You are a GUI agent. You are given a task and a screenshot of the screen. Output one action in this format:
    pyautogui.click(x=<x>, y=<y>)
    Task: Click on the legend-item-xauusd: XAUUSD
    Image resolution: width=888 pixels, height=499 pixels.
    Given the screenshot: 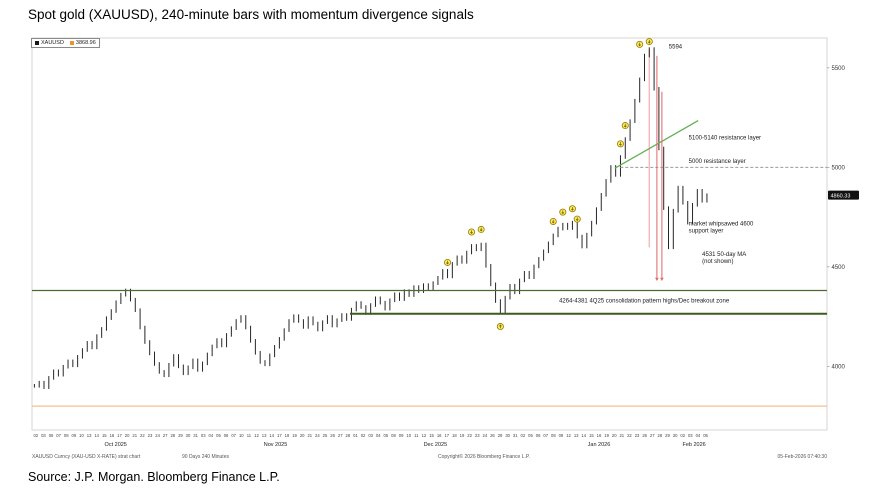 What is the action you would take?
    pyautogui.click(x=49, y=43)
    